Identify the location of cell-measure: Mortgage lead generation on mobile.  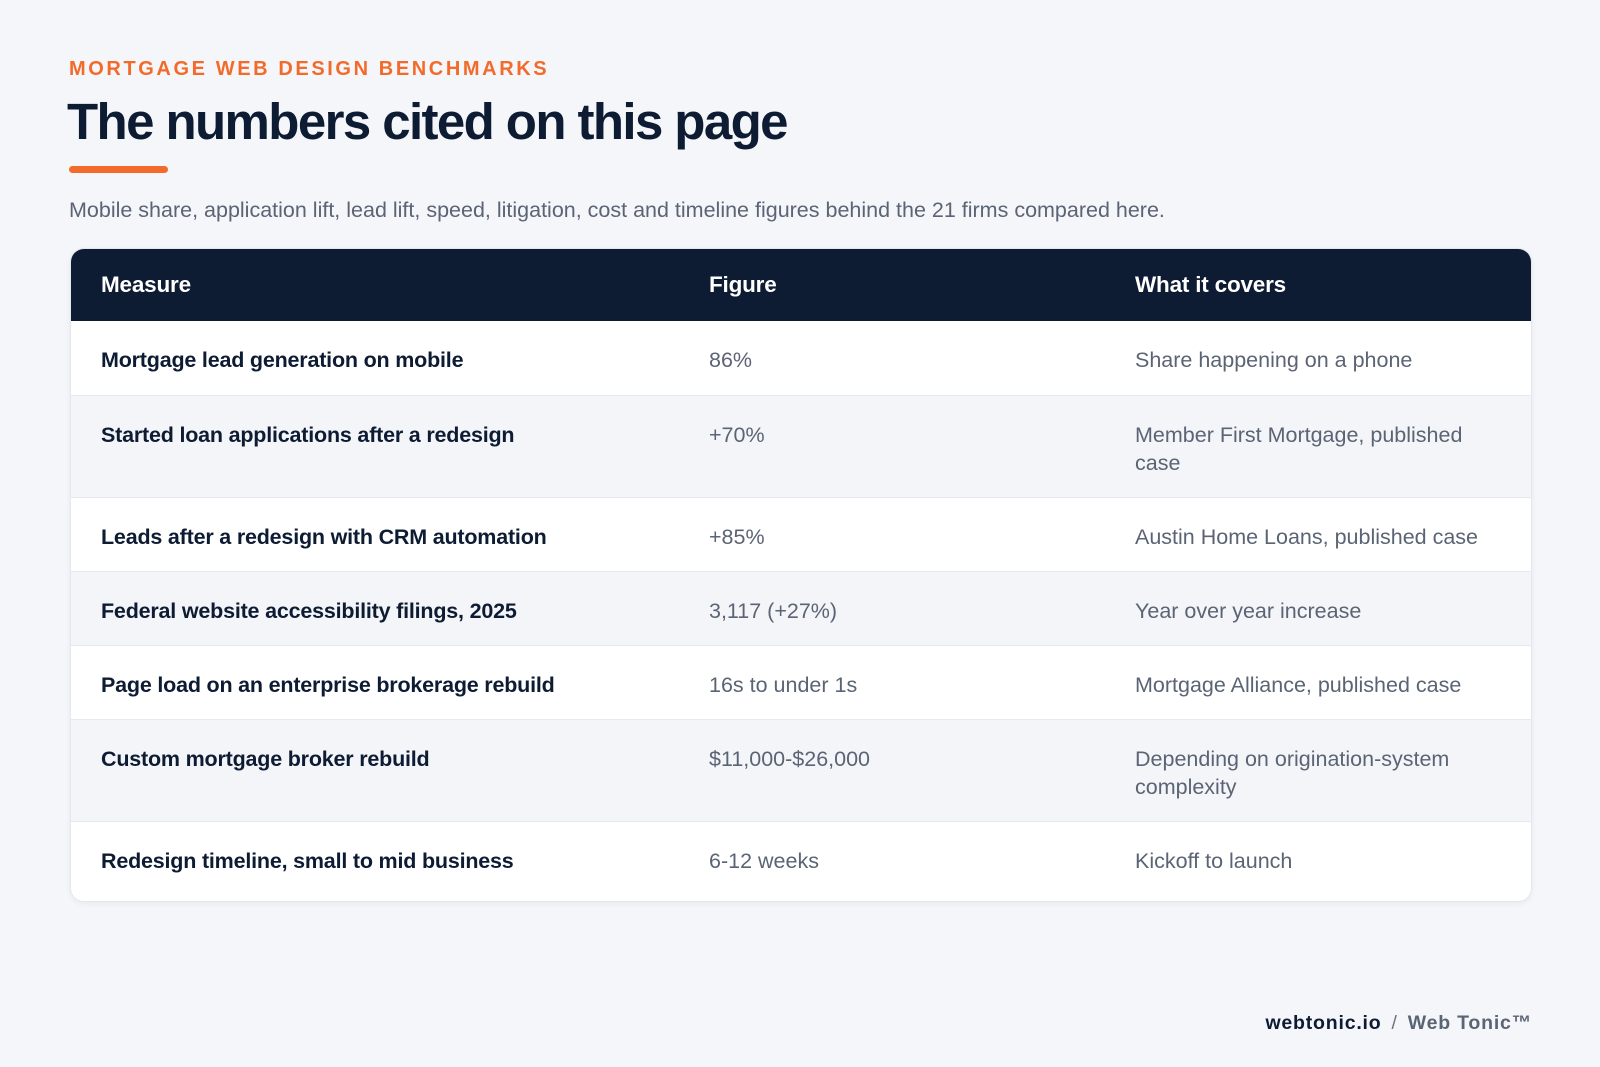
(282, 360).